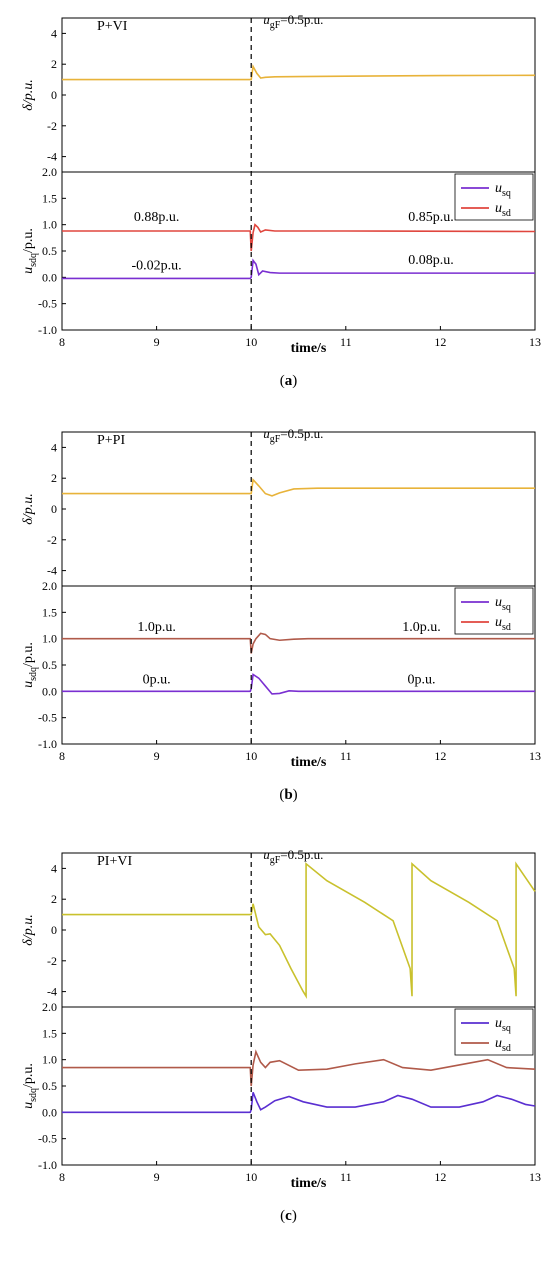  I want to click on caption: (b), so click(288, 795).